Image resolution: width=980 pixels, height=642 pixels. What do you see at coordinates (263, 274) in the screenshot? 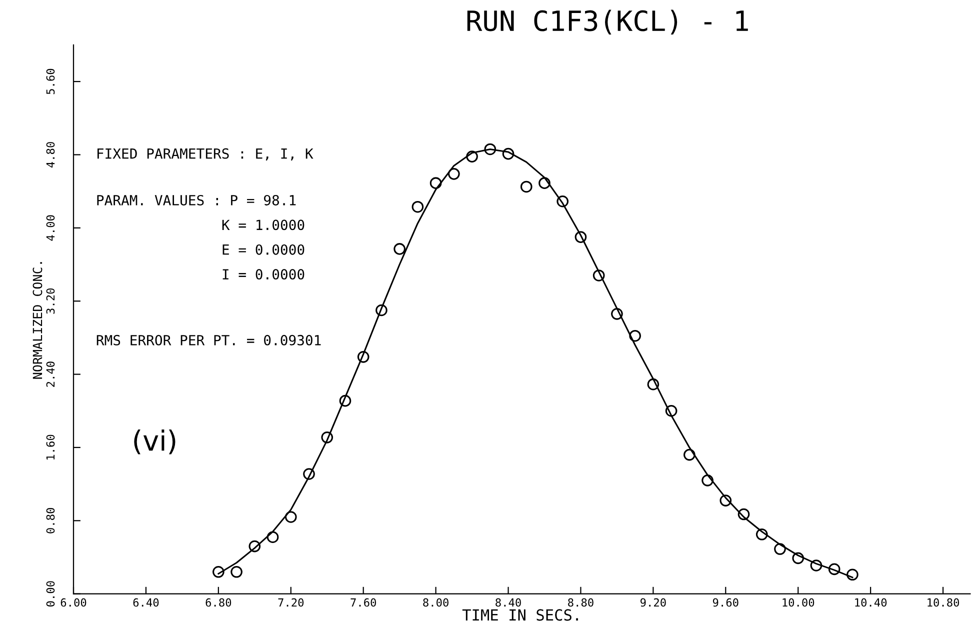
I see `annotation: I = 0.0000` at bounding box center [263, 274].